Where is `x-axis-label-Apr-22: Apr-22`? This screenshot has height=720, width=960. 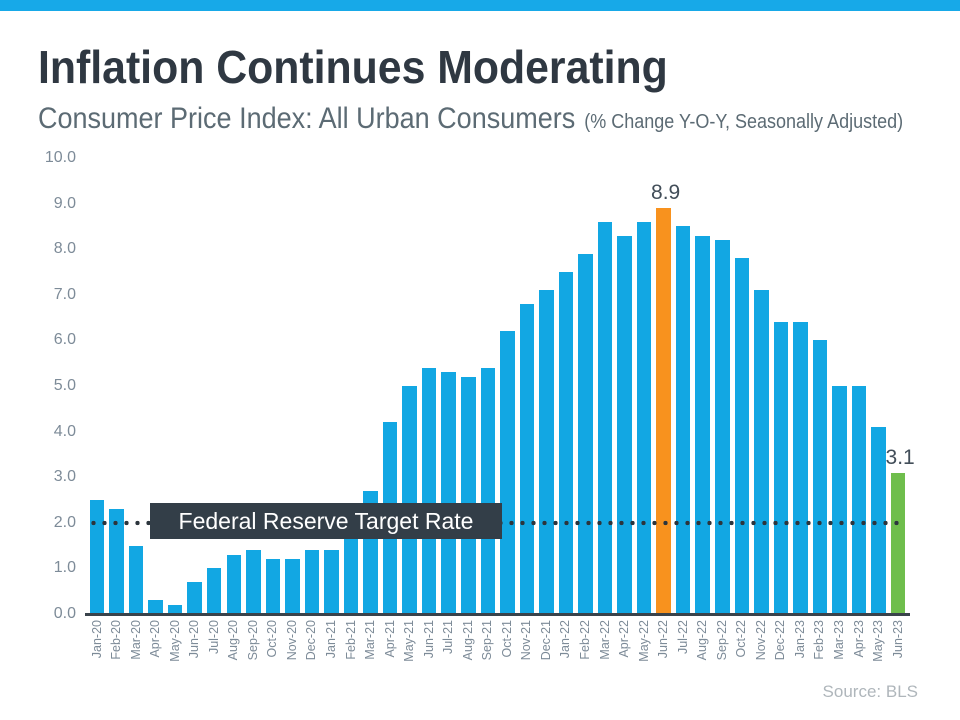
x-axis-label-Apr-22: Apr-22 is located at coordinates (624, 639).